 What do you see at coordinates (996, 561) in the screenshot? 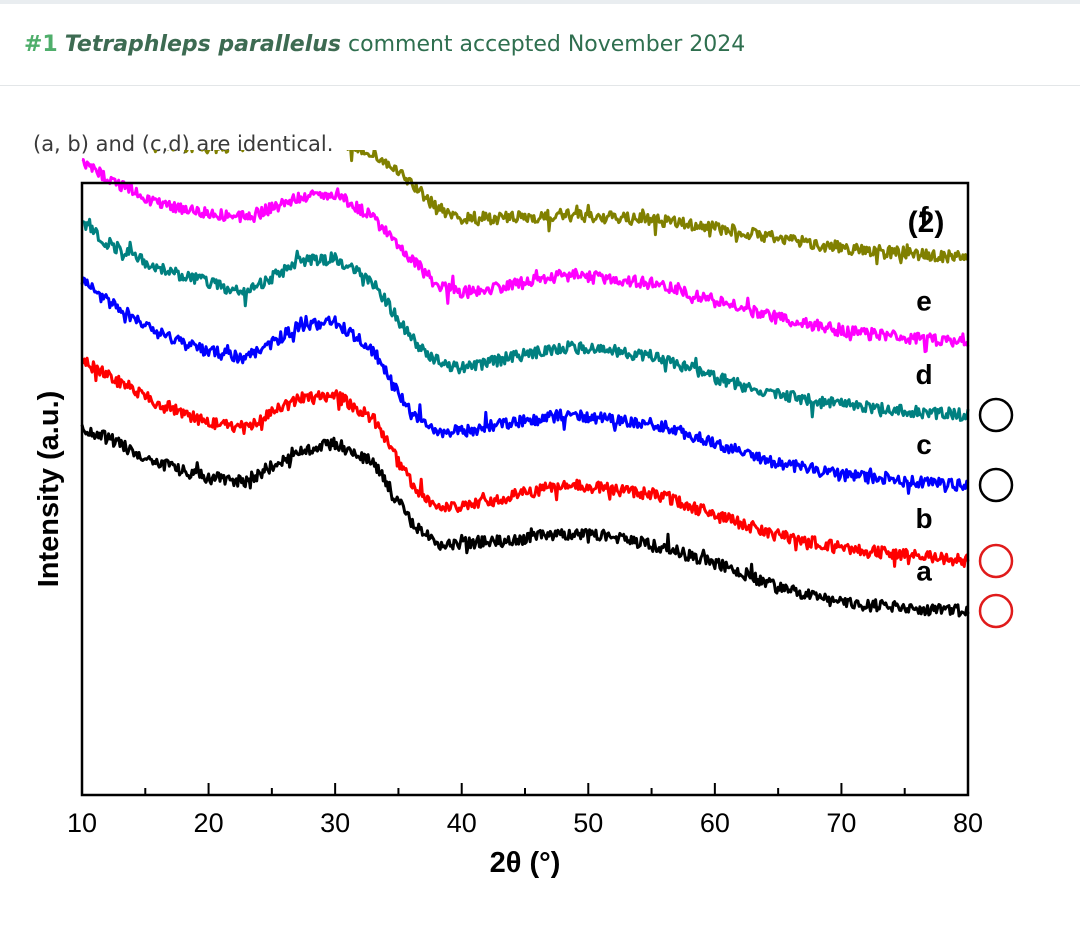
I see `marker-circle-b` at bounding box center [996, 561].